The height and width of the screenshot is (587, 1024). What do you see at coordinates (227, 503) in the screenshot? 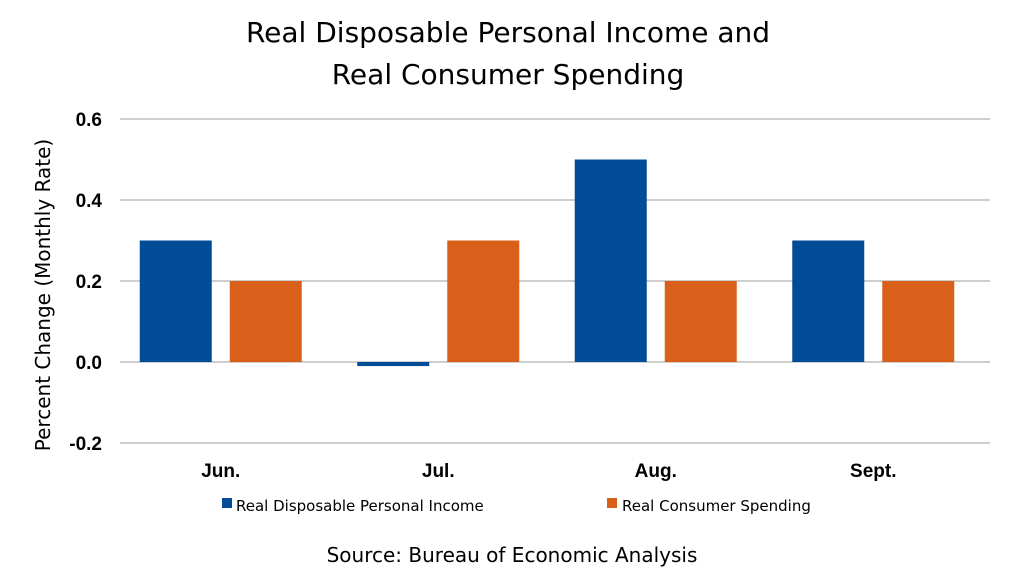
I see `legend-swatch-income` at bounding box center [227, 503].